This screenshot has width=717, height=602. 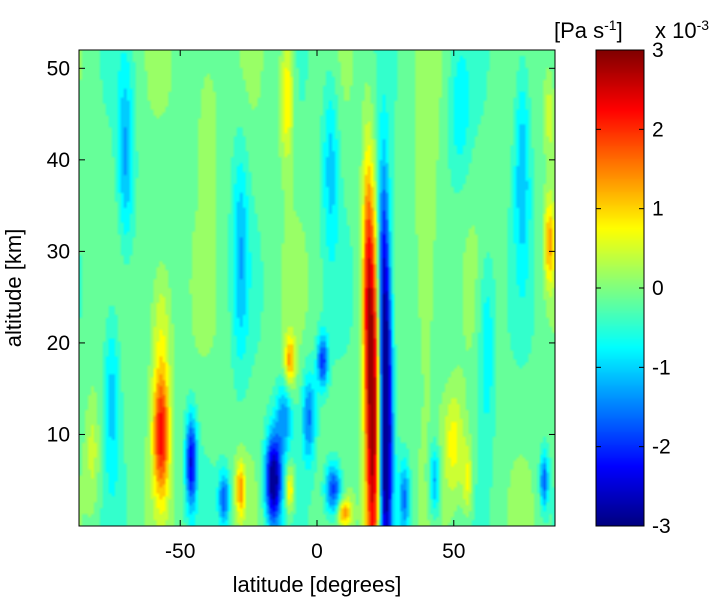 I want to click on colorbar-tick-label: -3, so click(x=661, y=526).